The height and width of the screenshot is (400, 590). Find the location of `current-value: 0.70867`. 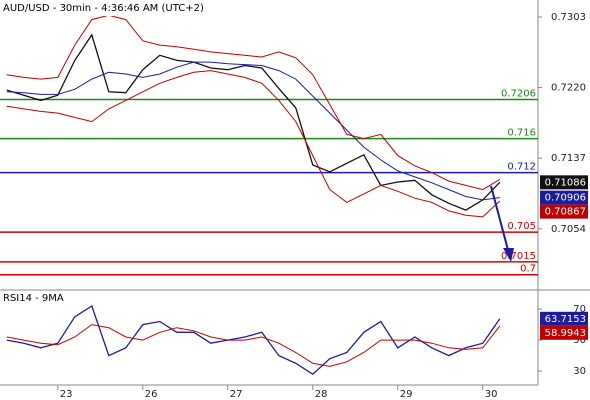

current-value: 0.70867 is located at coordinates (564, 211).